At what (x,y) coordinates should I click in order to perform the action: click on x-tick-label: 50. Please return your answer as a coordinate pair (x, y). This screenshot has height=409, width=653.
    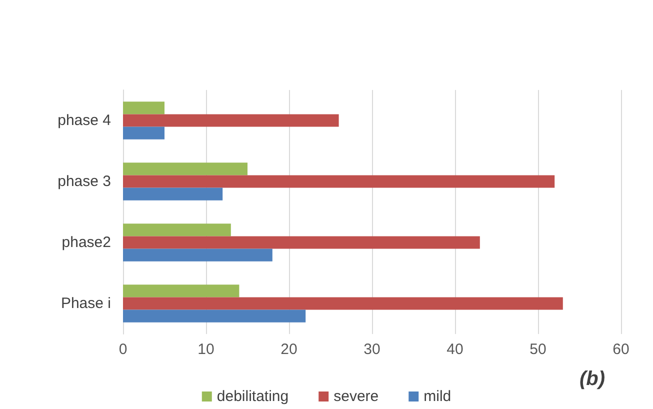
    Looking at the image, I should click on (538, 349).